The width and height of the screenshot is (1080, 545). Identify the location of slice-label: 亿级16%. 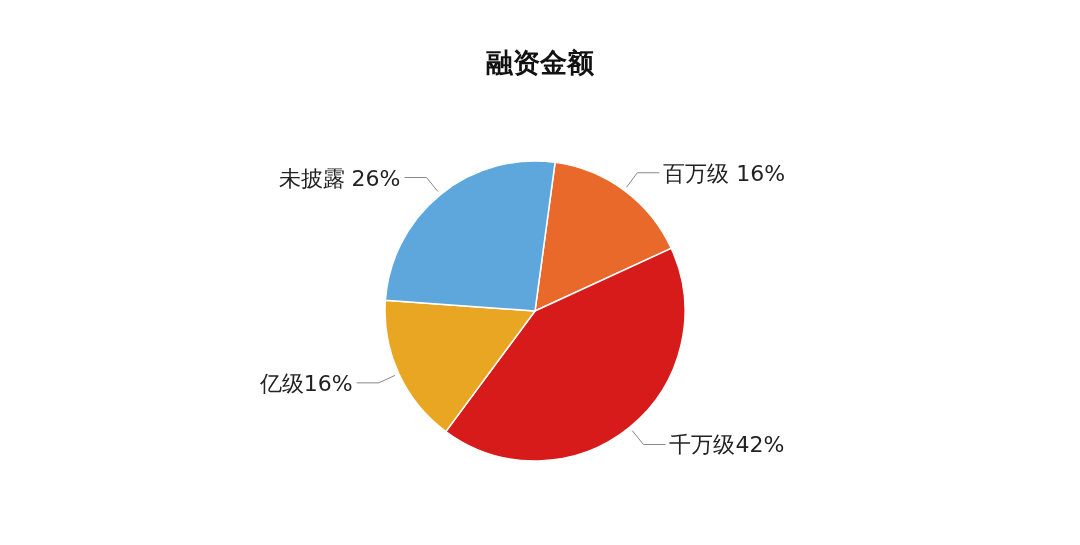
(305, 383).